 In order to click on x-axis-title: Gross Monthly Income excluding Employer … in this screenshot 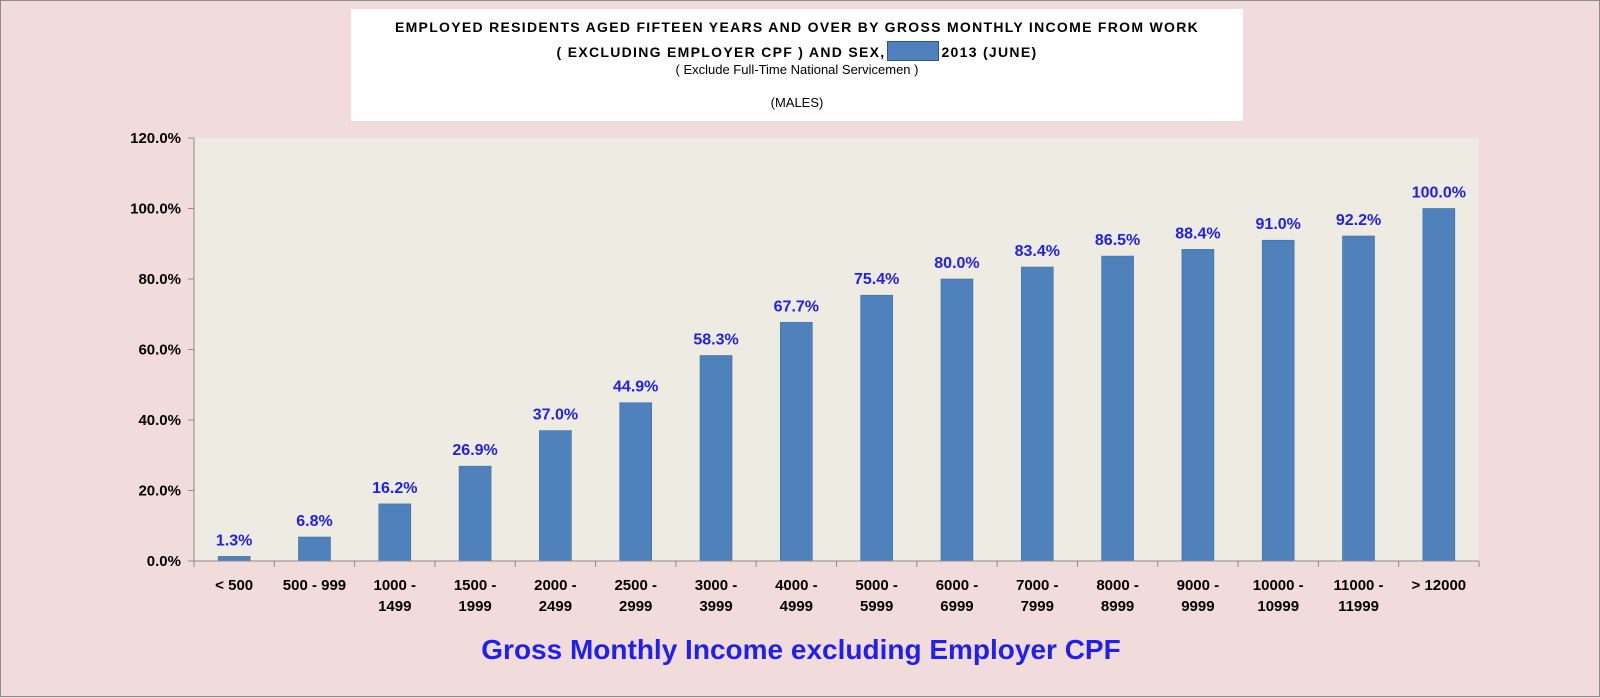, I will do `click(801, 649)`.